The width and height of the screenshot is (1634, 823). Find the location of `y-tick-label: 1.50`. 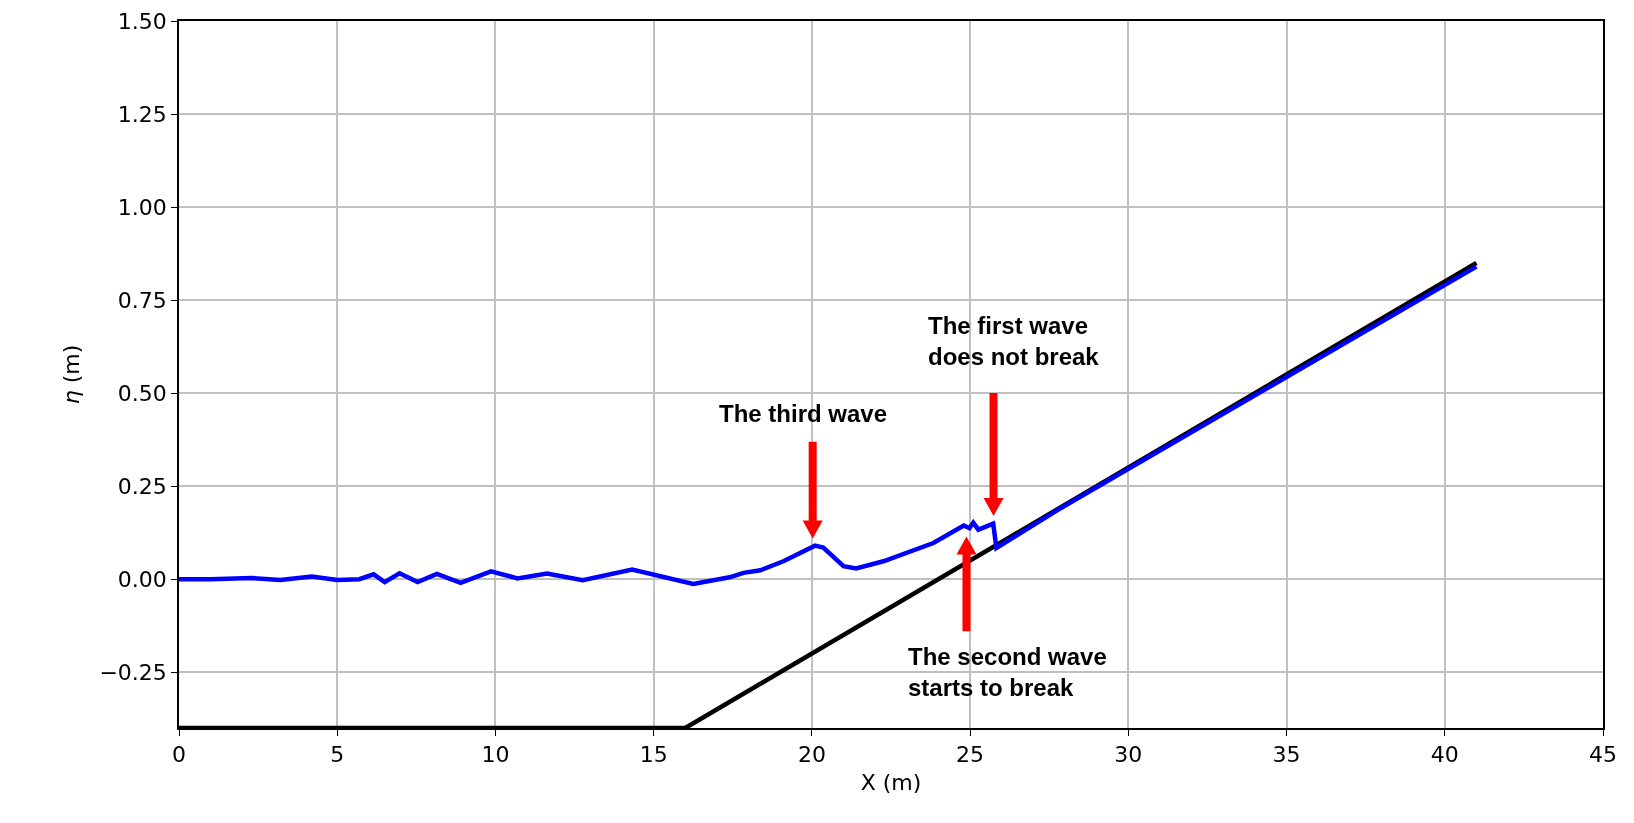

y-tick-label: 1.50 is located at coordinates (142, 21).